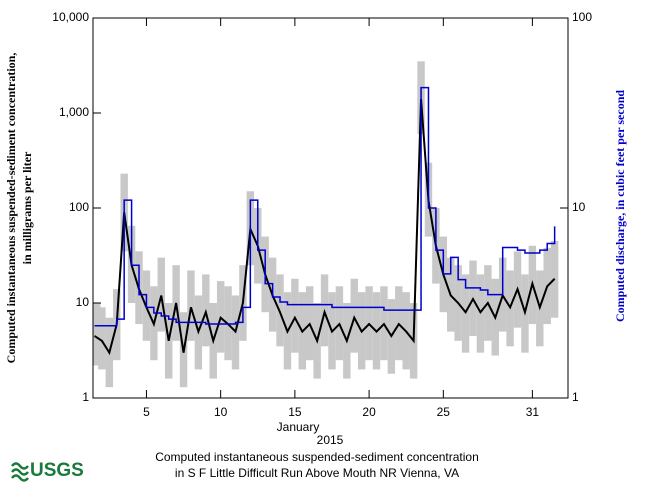  Describe the element at coordinates (533, 412) in the screenshot. I see `x-tick-label: 31` at that location.